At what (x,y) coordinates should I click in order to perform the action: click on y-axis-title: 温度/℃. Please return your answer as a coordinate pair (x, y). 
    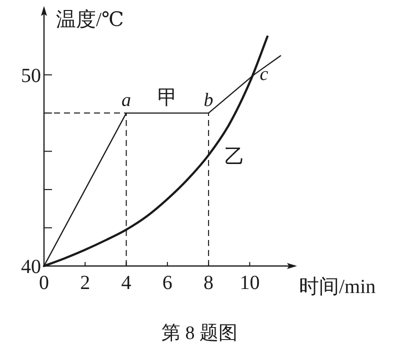
    Looking at the image, I should click on (90, 20).